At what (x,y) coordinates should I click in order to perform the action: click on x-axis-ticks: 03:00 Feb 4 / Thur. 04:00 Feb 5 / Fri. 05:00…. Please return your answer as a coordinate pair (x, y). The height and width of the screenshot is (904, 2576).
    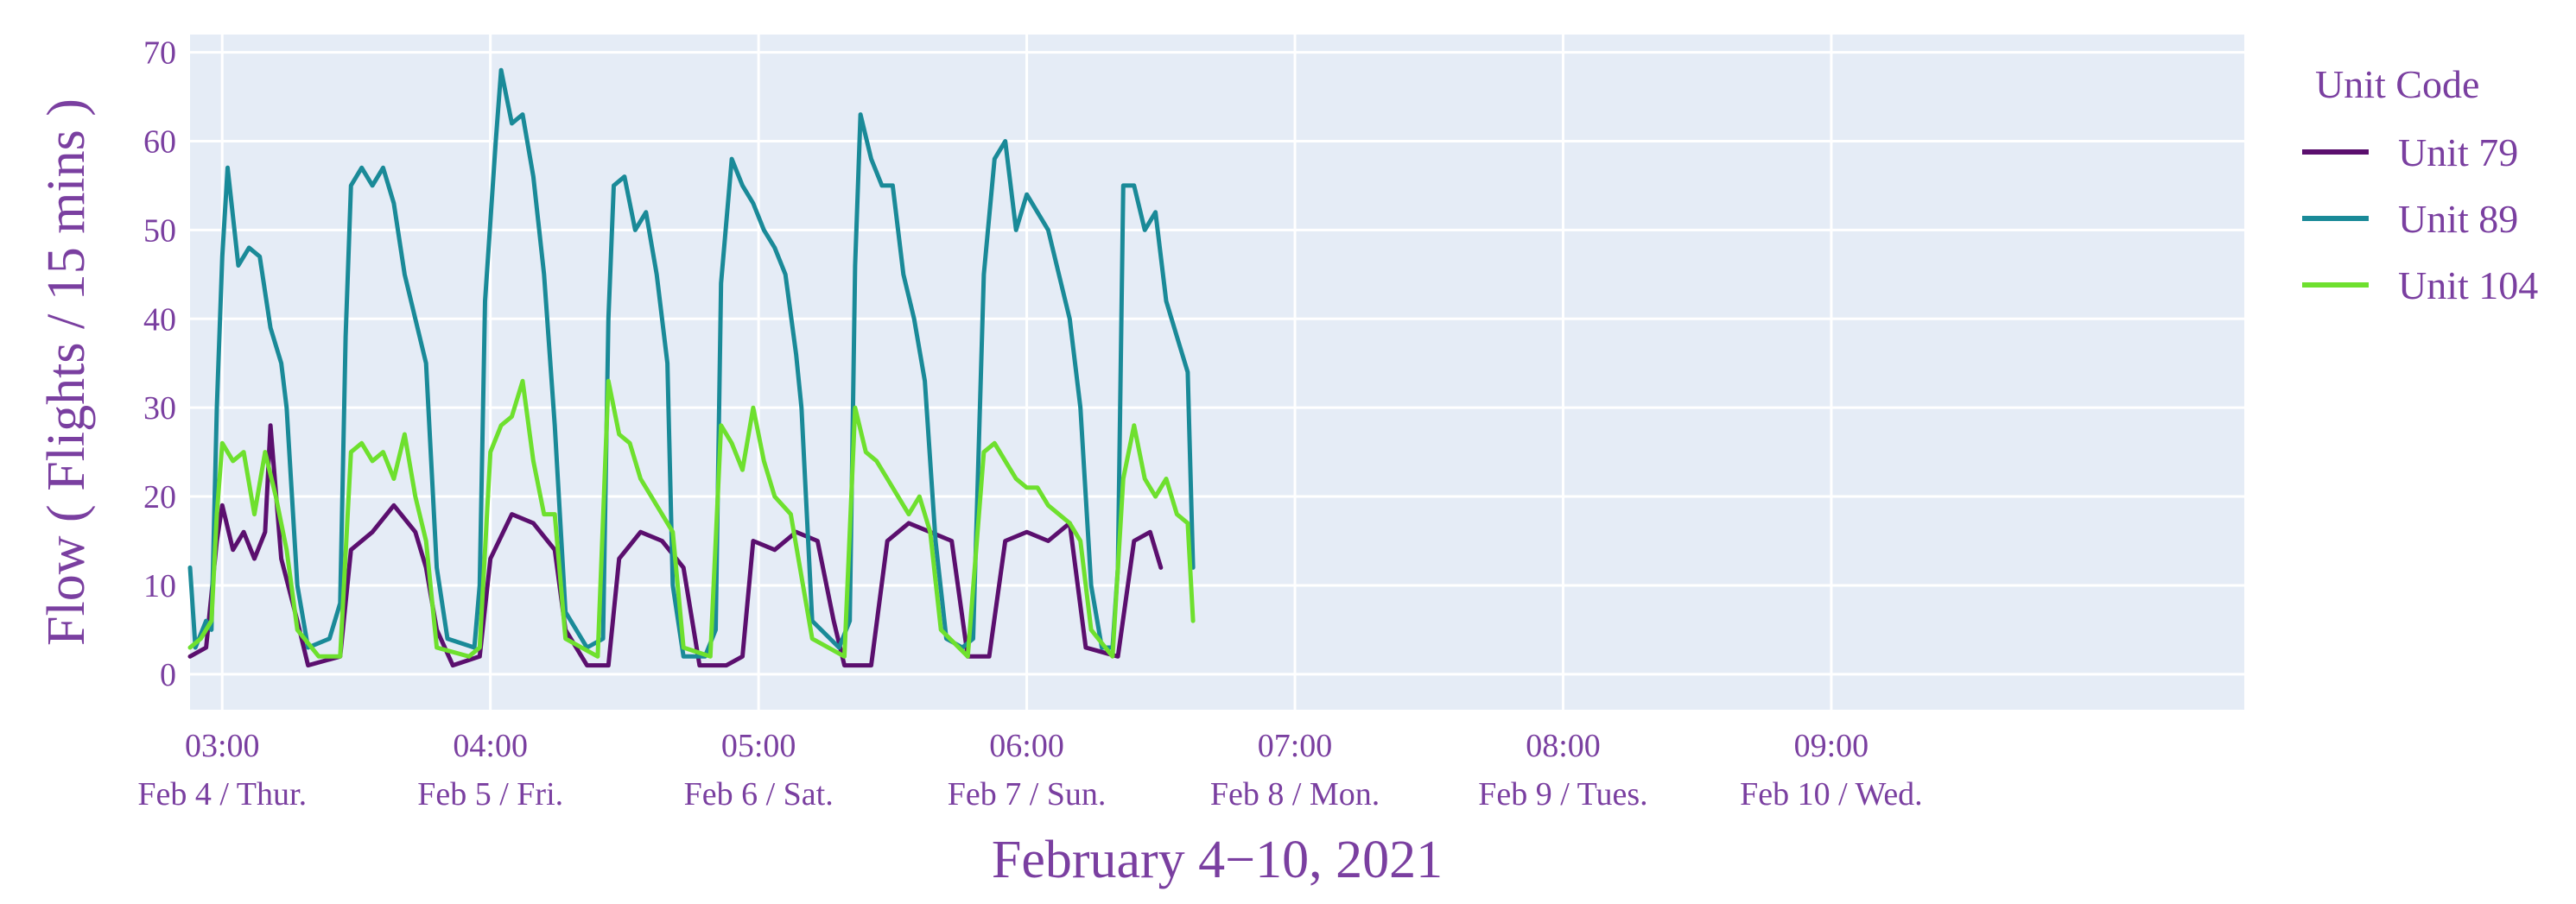
    Looking at the image, I should click on (1029, 770).